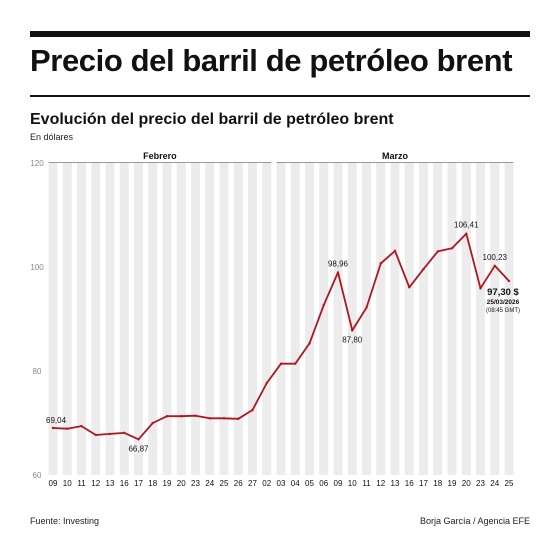  Describe the element at coordinates (395, 156) in the screenshot. I see `month-label: Marzo` at that location.